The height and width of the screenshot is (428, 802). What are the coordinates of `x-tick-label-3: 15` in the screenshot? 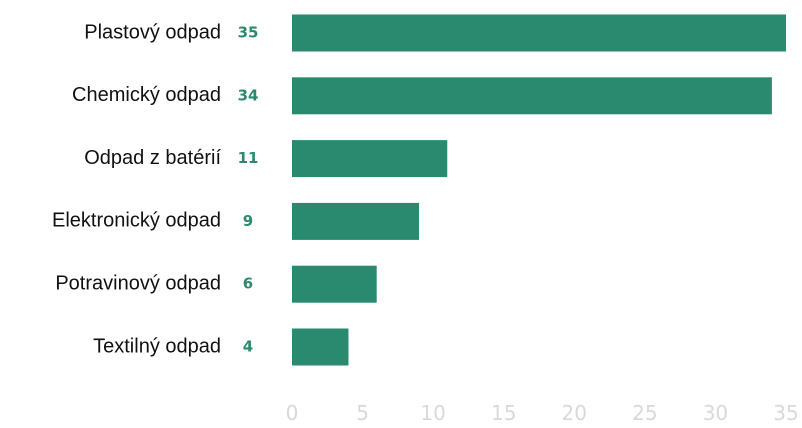 It's located at (503, 413).